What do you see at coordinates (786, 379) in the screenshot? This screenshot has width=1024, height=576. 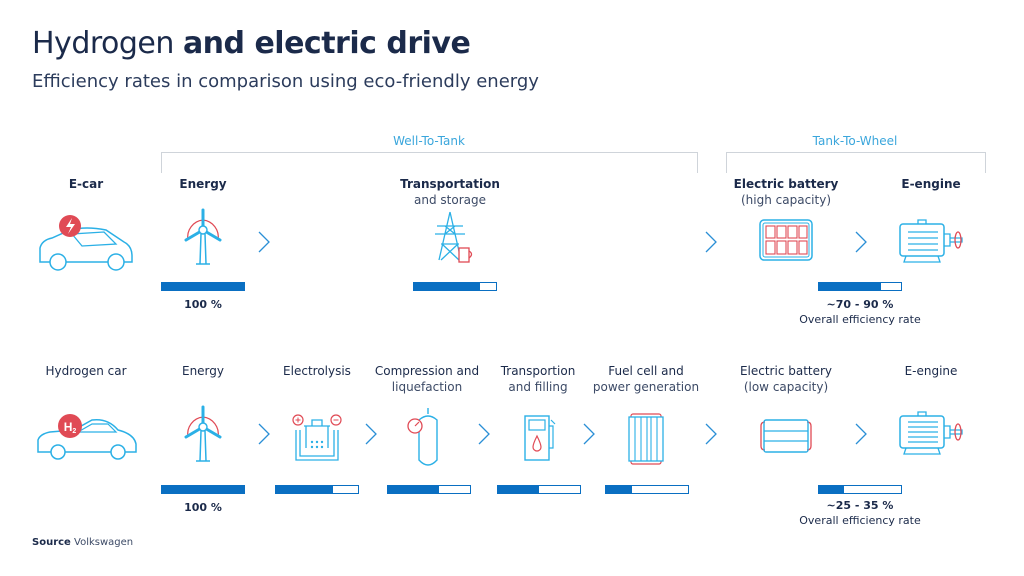 I see `h2-step-battery-label: Electric battery (low capacity)` at bounding box center [786, 379].